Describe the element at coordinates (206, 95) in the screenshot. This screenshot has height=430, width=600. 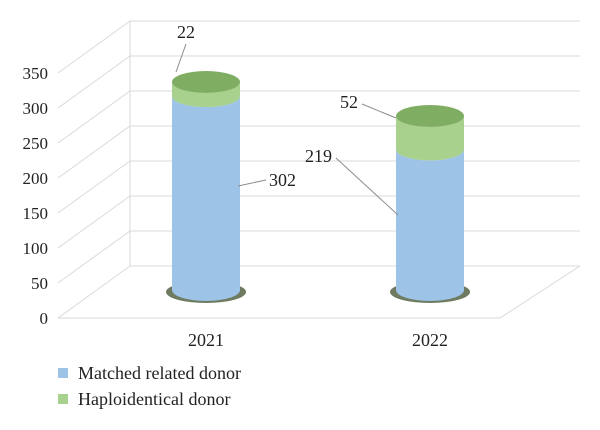
I see `bar-haplo-2021` at that location.